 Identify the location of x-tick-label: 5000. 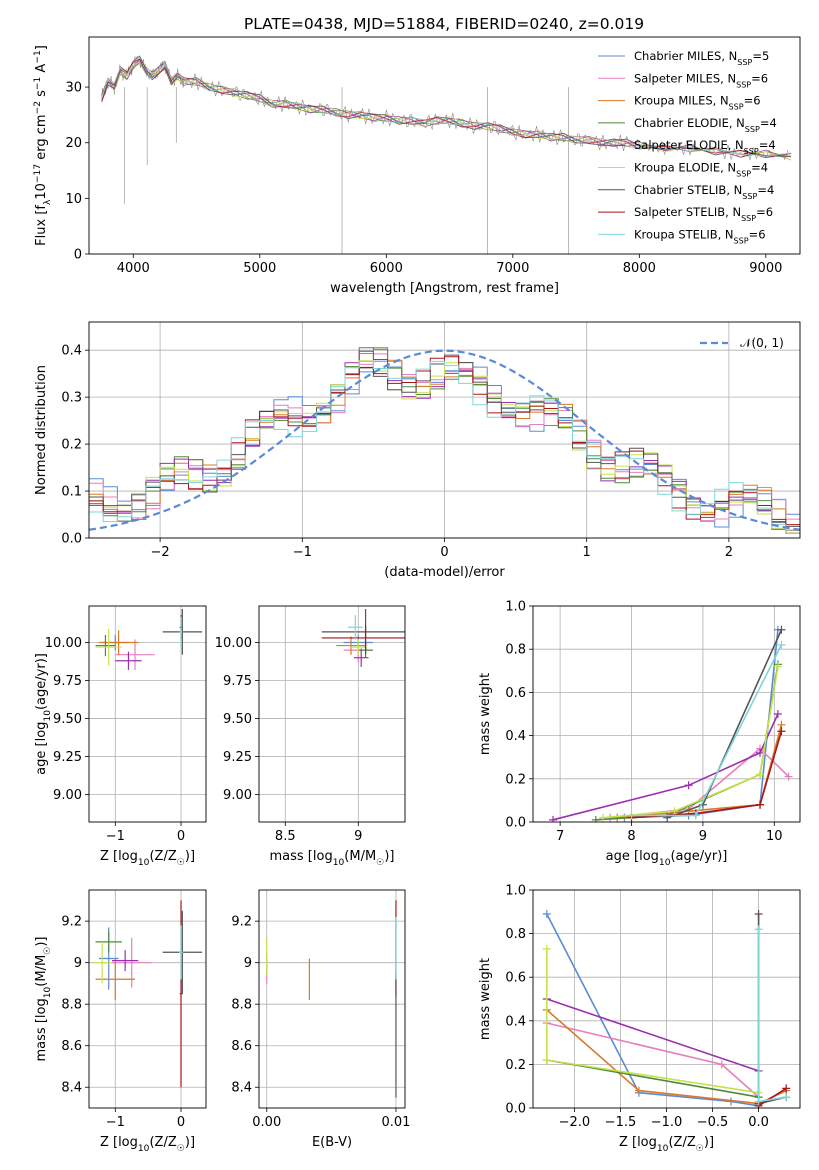
(259, 268).